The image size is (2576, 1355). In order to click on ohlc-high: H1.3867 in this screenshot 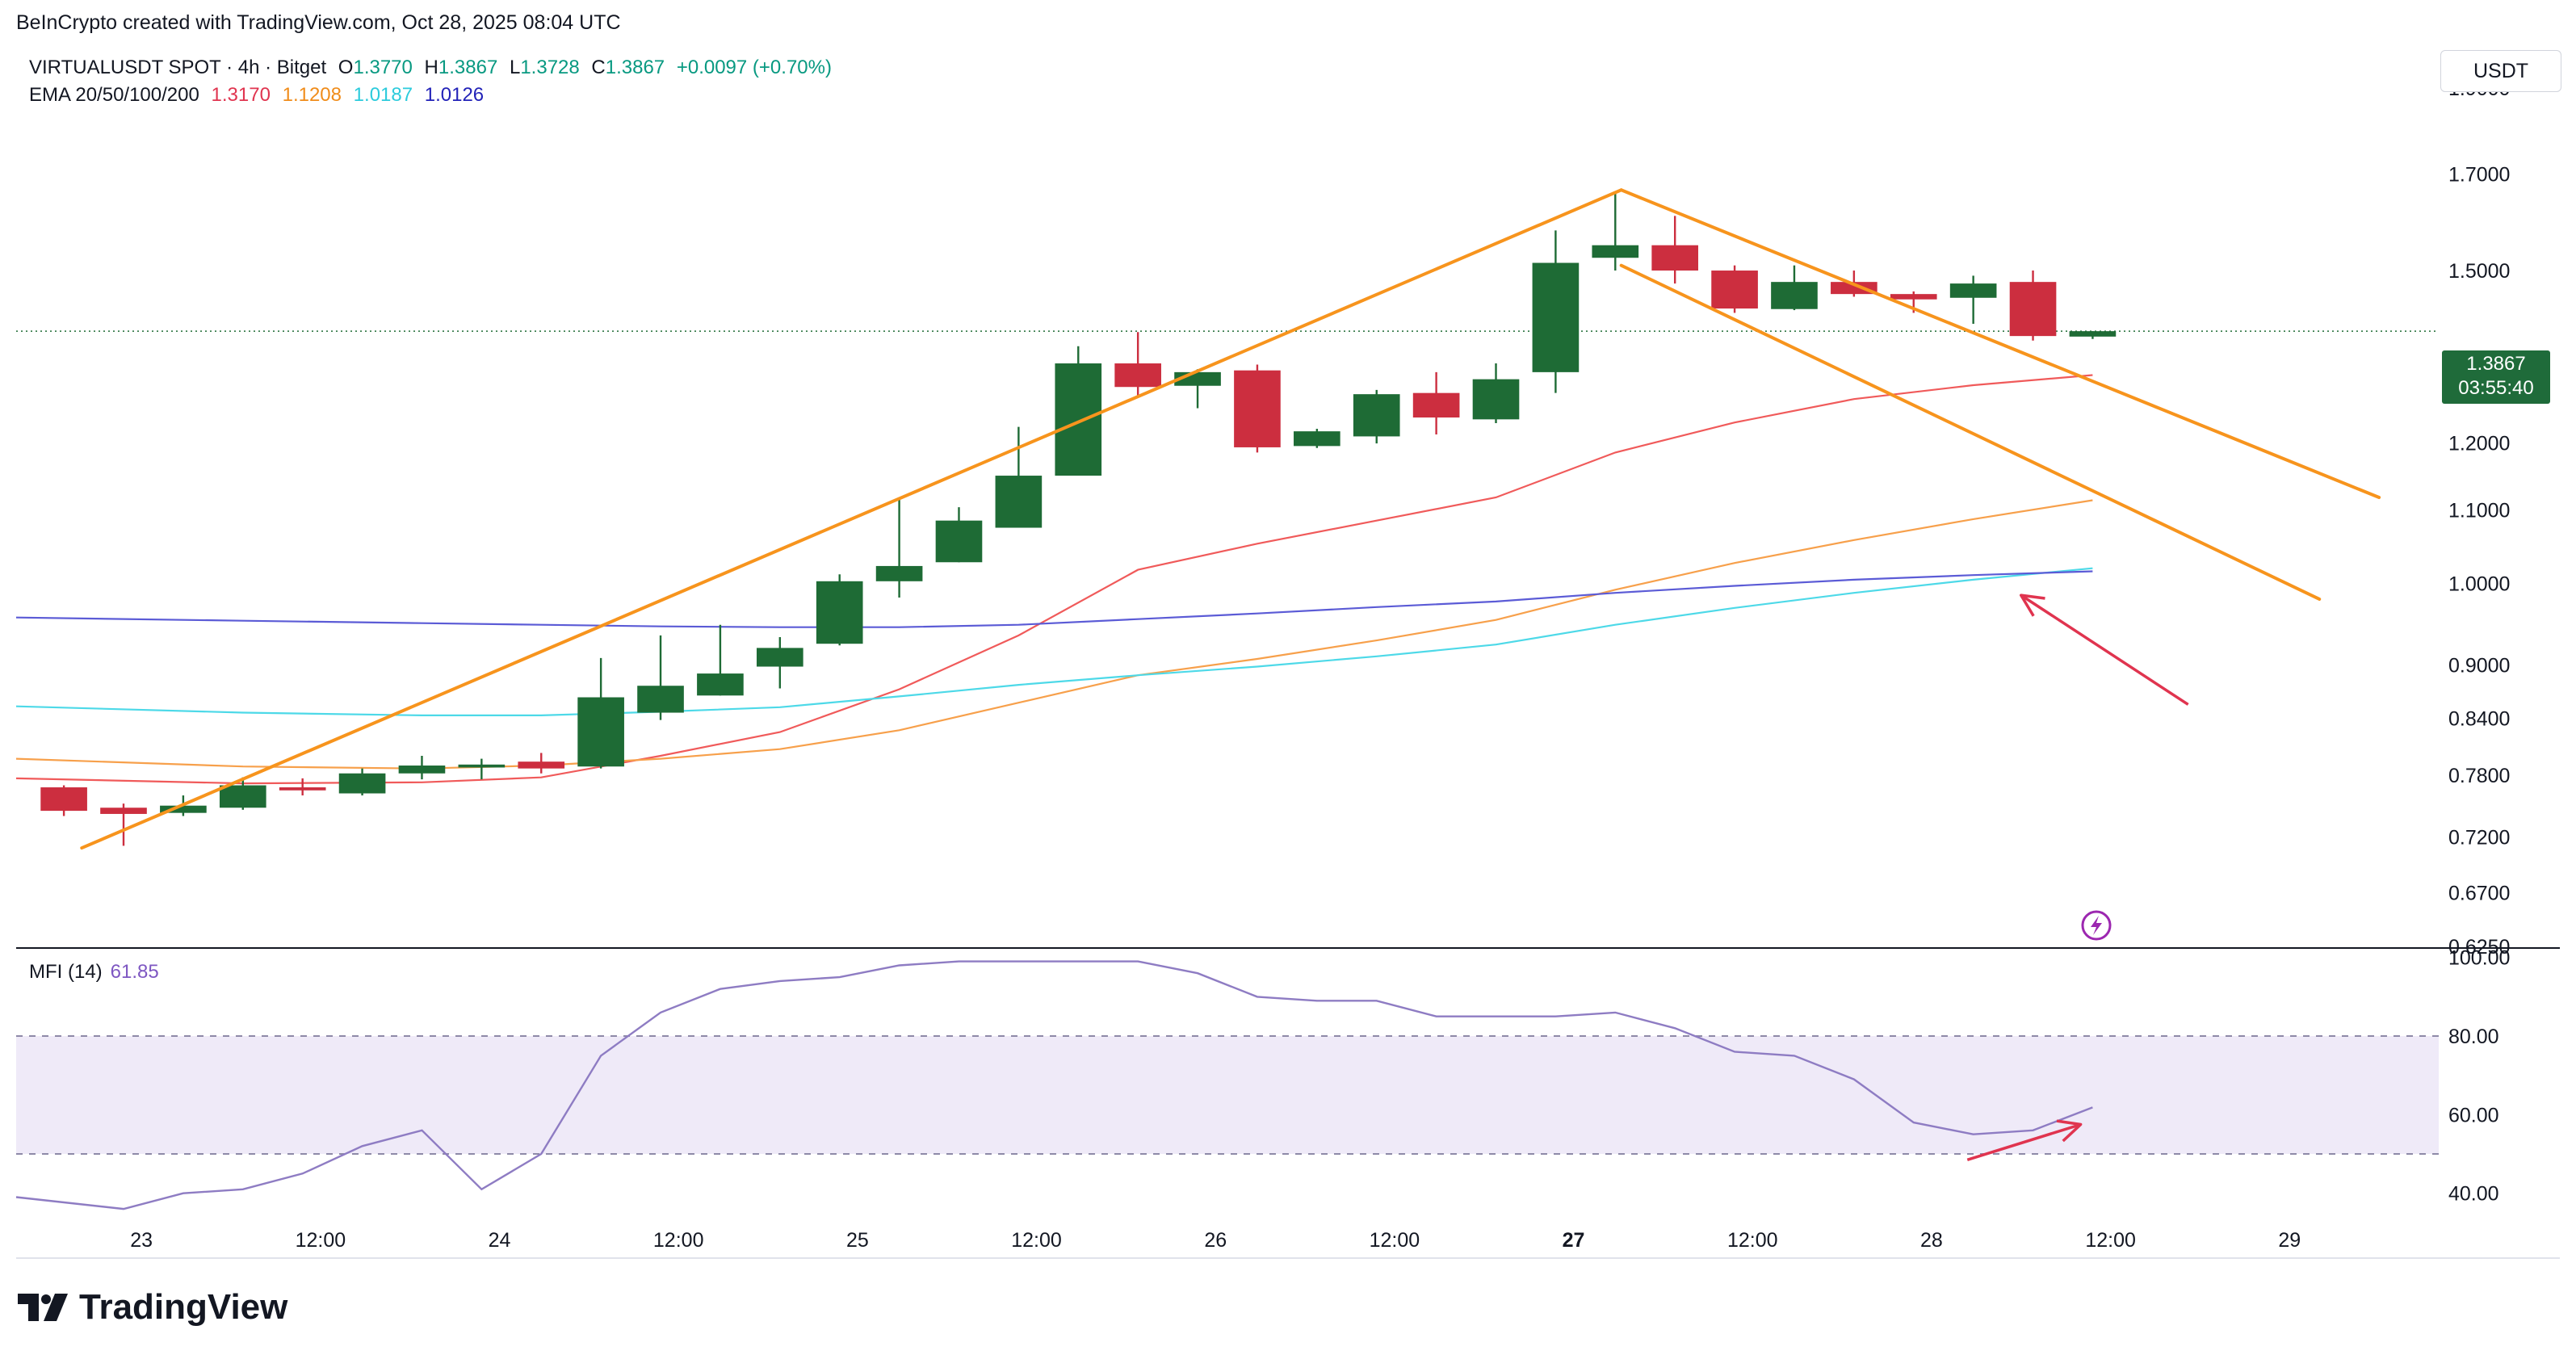, I will do `click(461, 68)`.